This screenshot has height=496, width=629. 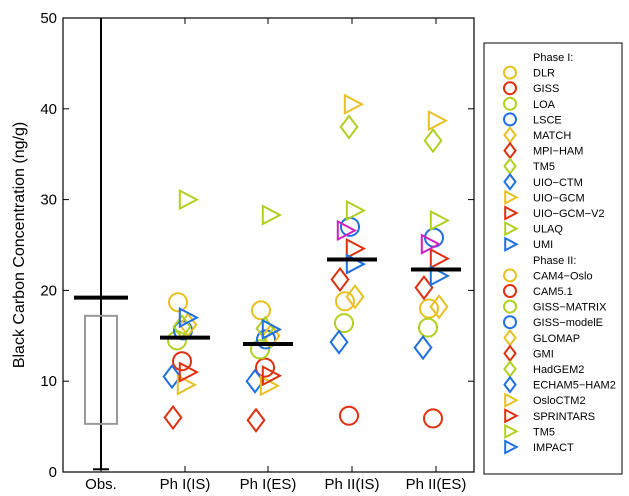 What do you see at coordinates (553, 58) in the screenshot?
I see `legend-header: Phase I:` at bounding box center [553, 58].